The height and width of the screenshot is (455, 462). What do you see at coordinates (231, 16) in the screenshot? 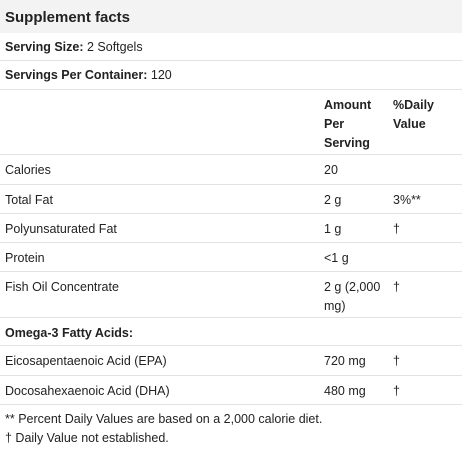
I see `title: Supplement facts` at bounding box center [231, 16].